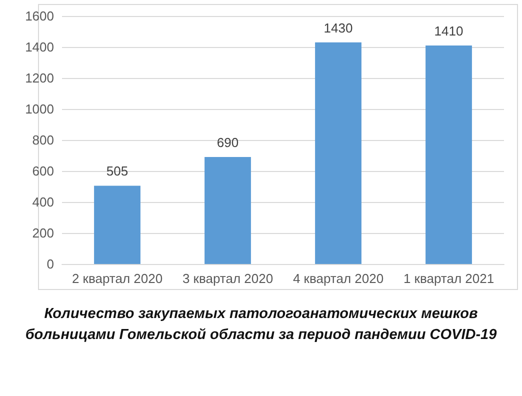  What do you see at coordinates (261, 325) in the screenshot?
I see `text: Количество закупаемых патологоанатомических мешков больницами Гомельской области за период пандемии COVID-19` at bounding box center [261, 325].